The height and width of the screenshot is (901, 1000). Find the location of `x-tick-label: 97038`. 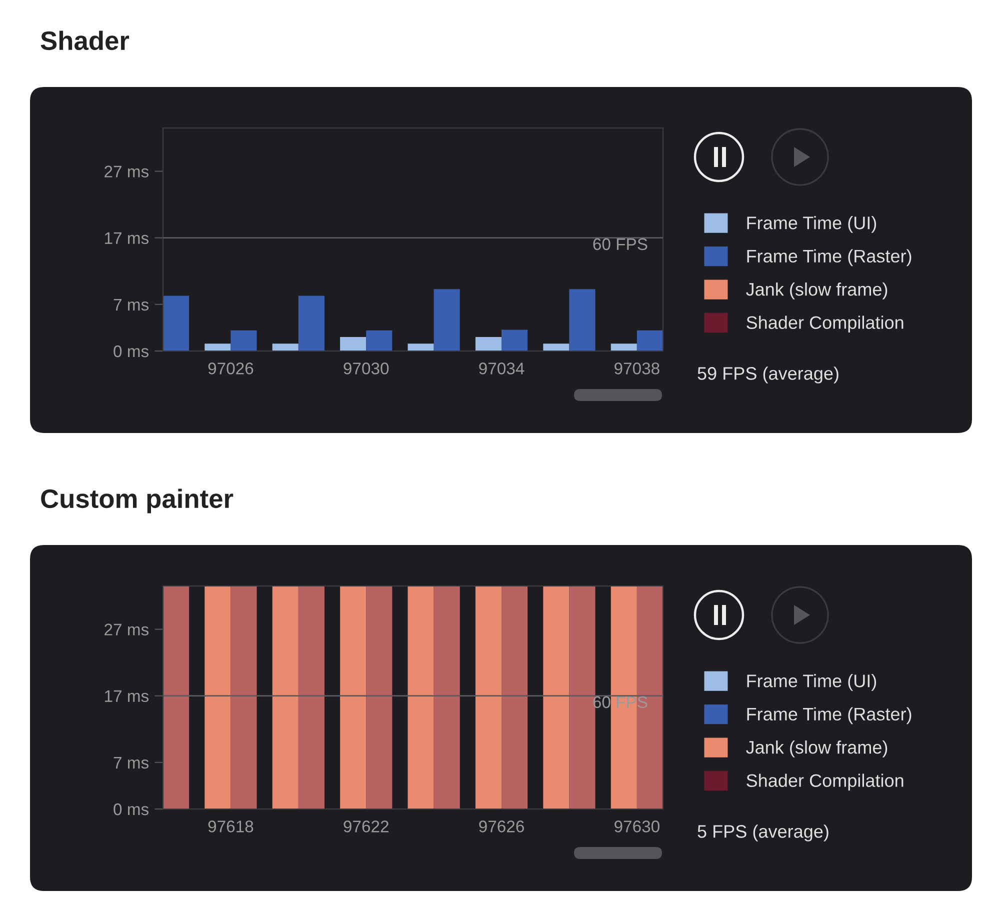

x-tick-label: 97038 is located at coordinates (637, 368).